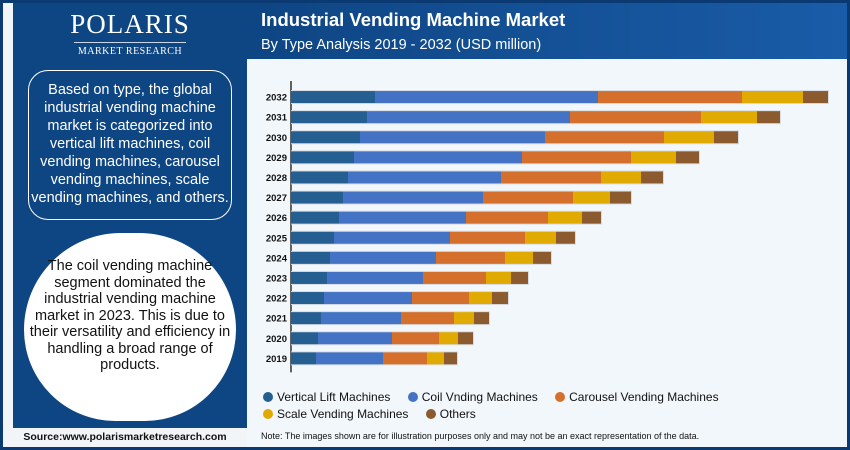  I want to click on chart-title: Industrial Vending Machine Market, so click(413, 19).